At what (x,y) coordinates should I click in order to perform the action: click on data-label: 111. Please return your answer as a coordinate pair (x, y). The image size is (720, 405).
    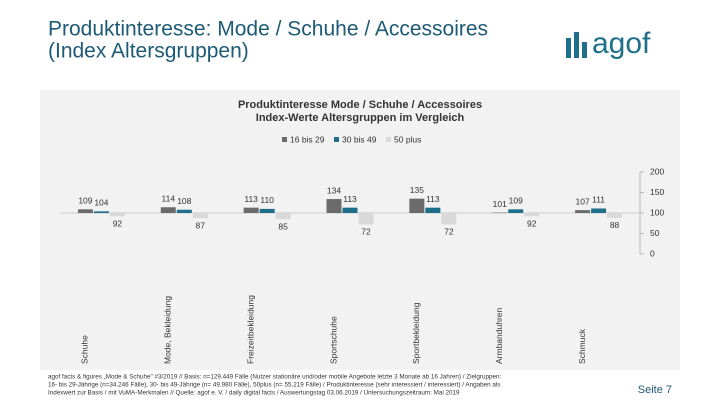
    Looking at the image, I should click on (598, 200).